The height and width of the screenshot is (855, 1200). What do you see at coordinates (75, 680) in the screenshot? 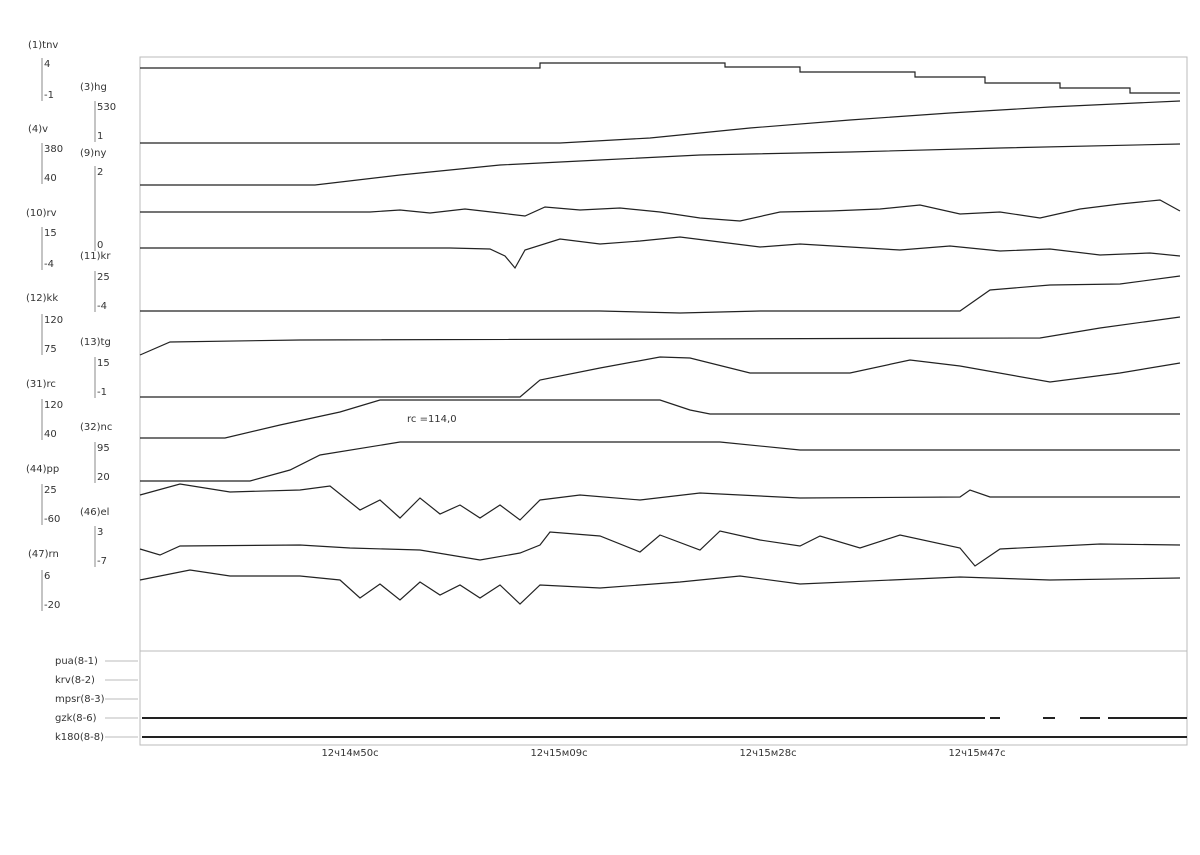
I see `discrete-label: krv(8-2)` at bounding box center [75, 680].